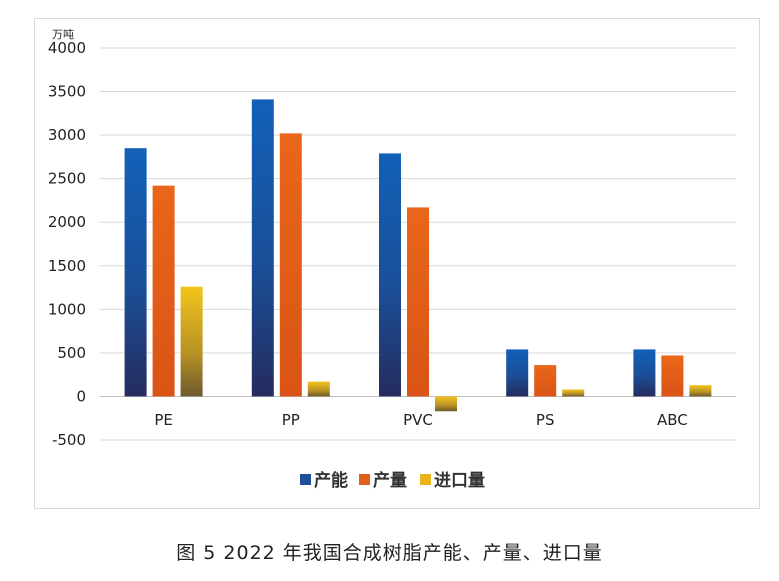 The image size is (779, 581). I want to click on x-axis-categories: PE PP PVC PS ABC, so click(420, 420).